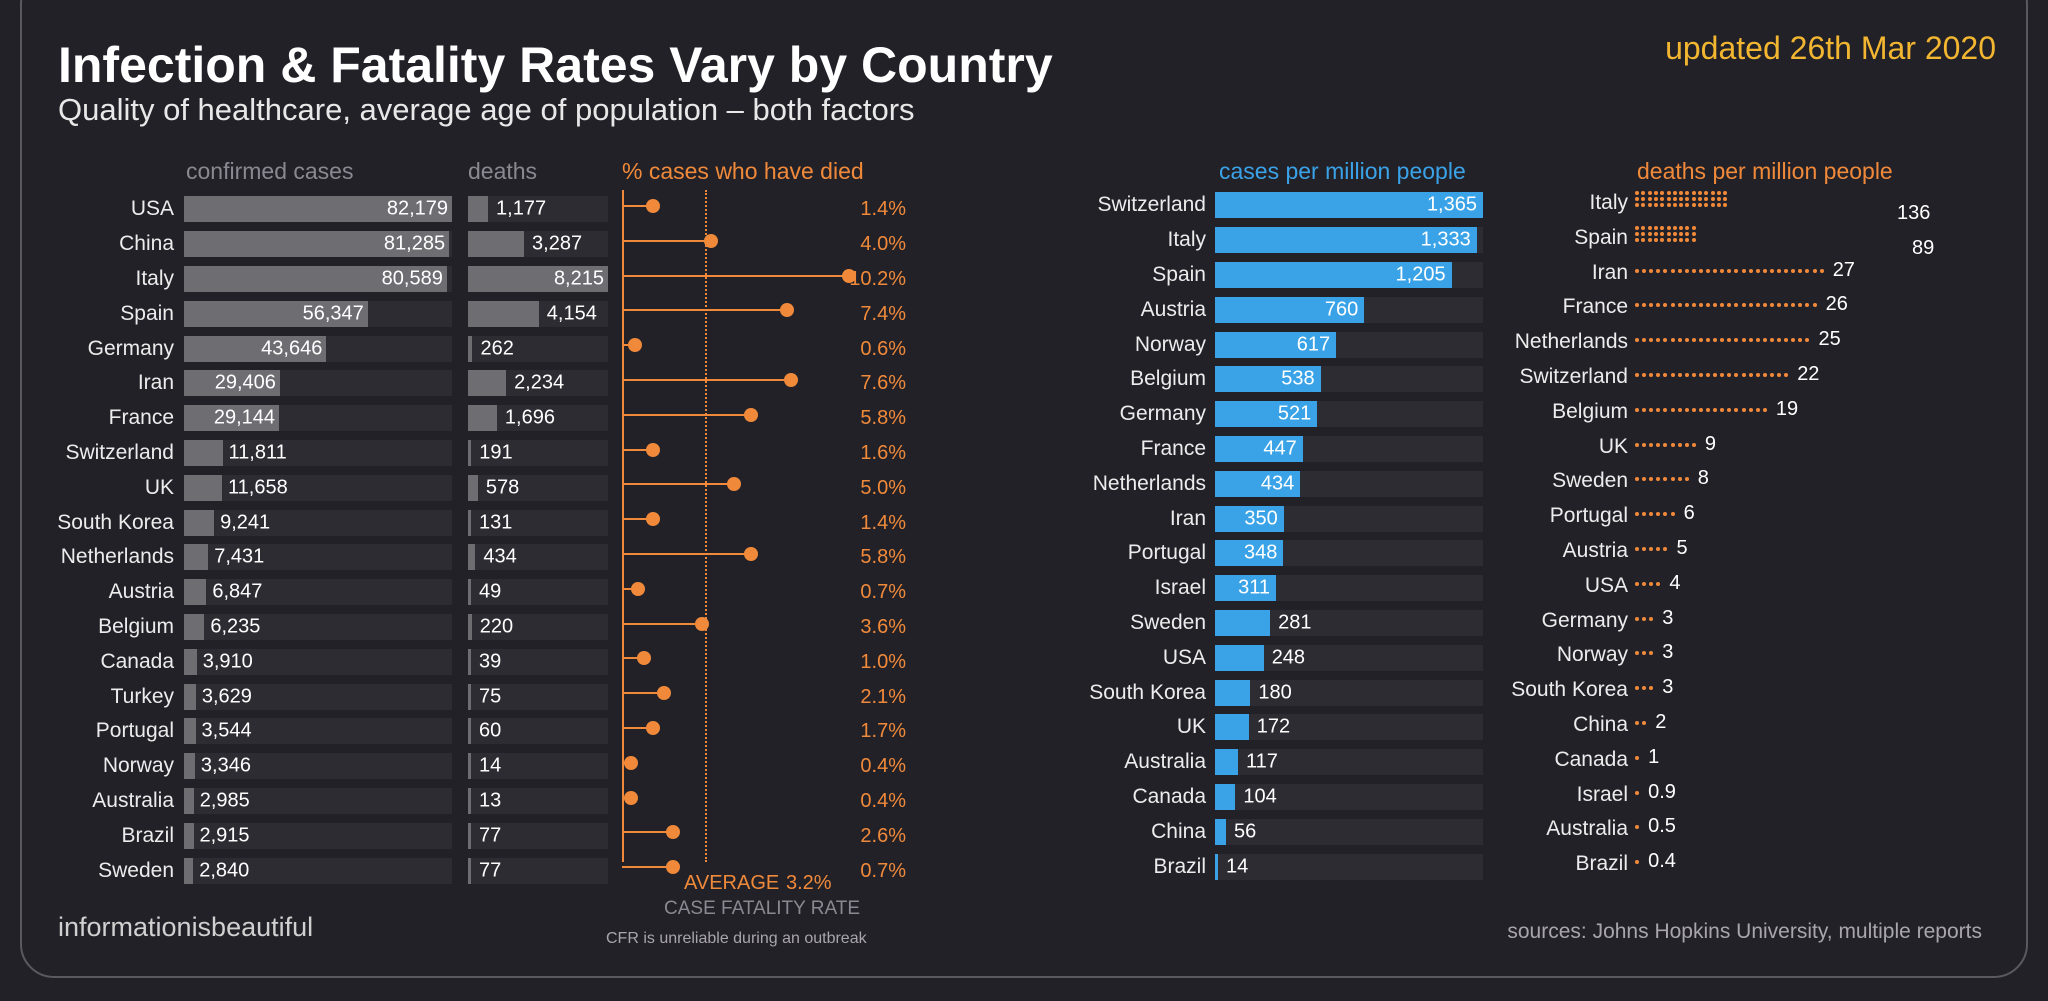  I want to click on cases-value-brazil: 2,915, so click(224, 835).